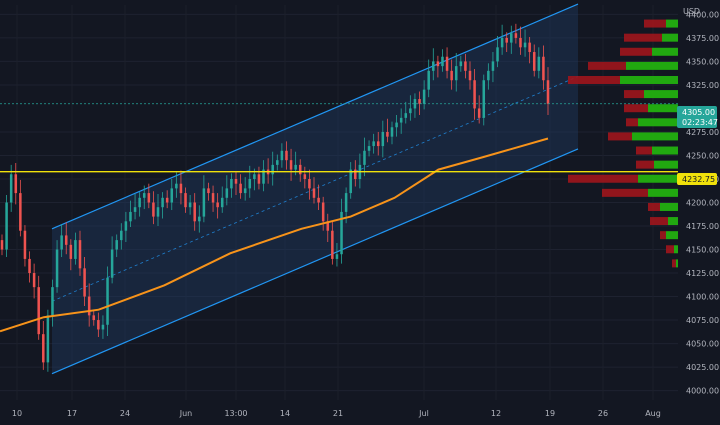 Image resolution: width=720 pixels, height=425 pixels. Describe the element at coordinates (423, 413) in the screenshot. I see `x-tick-label: Jul` at that location.